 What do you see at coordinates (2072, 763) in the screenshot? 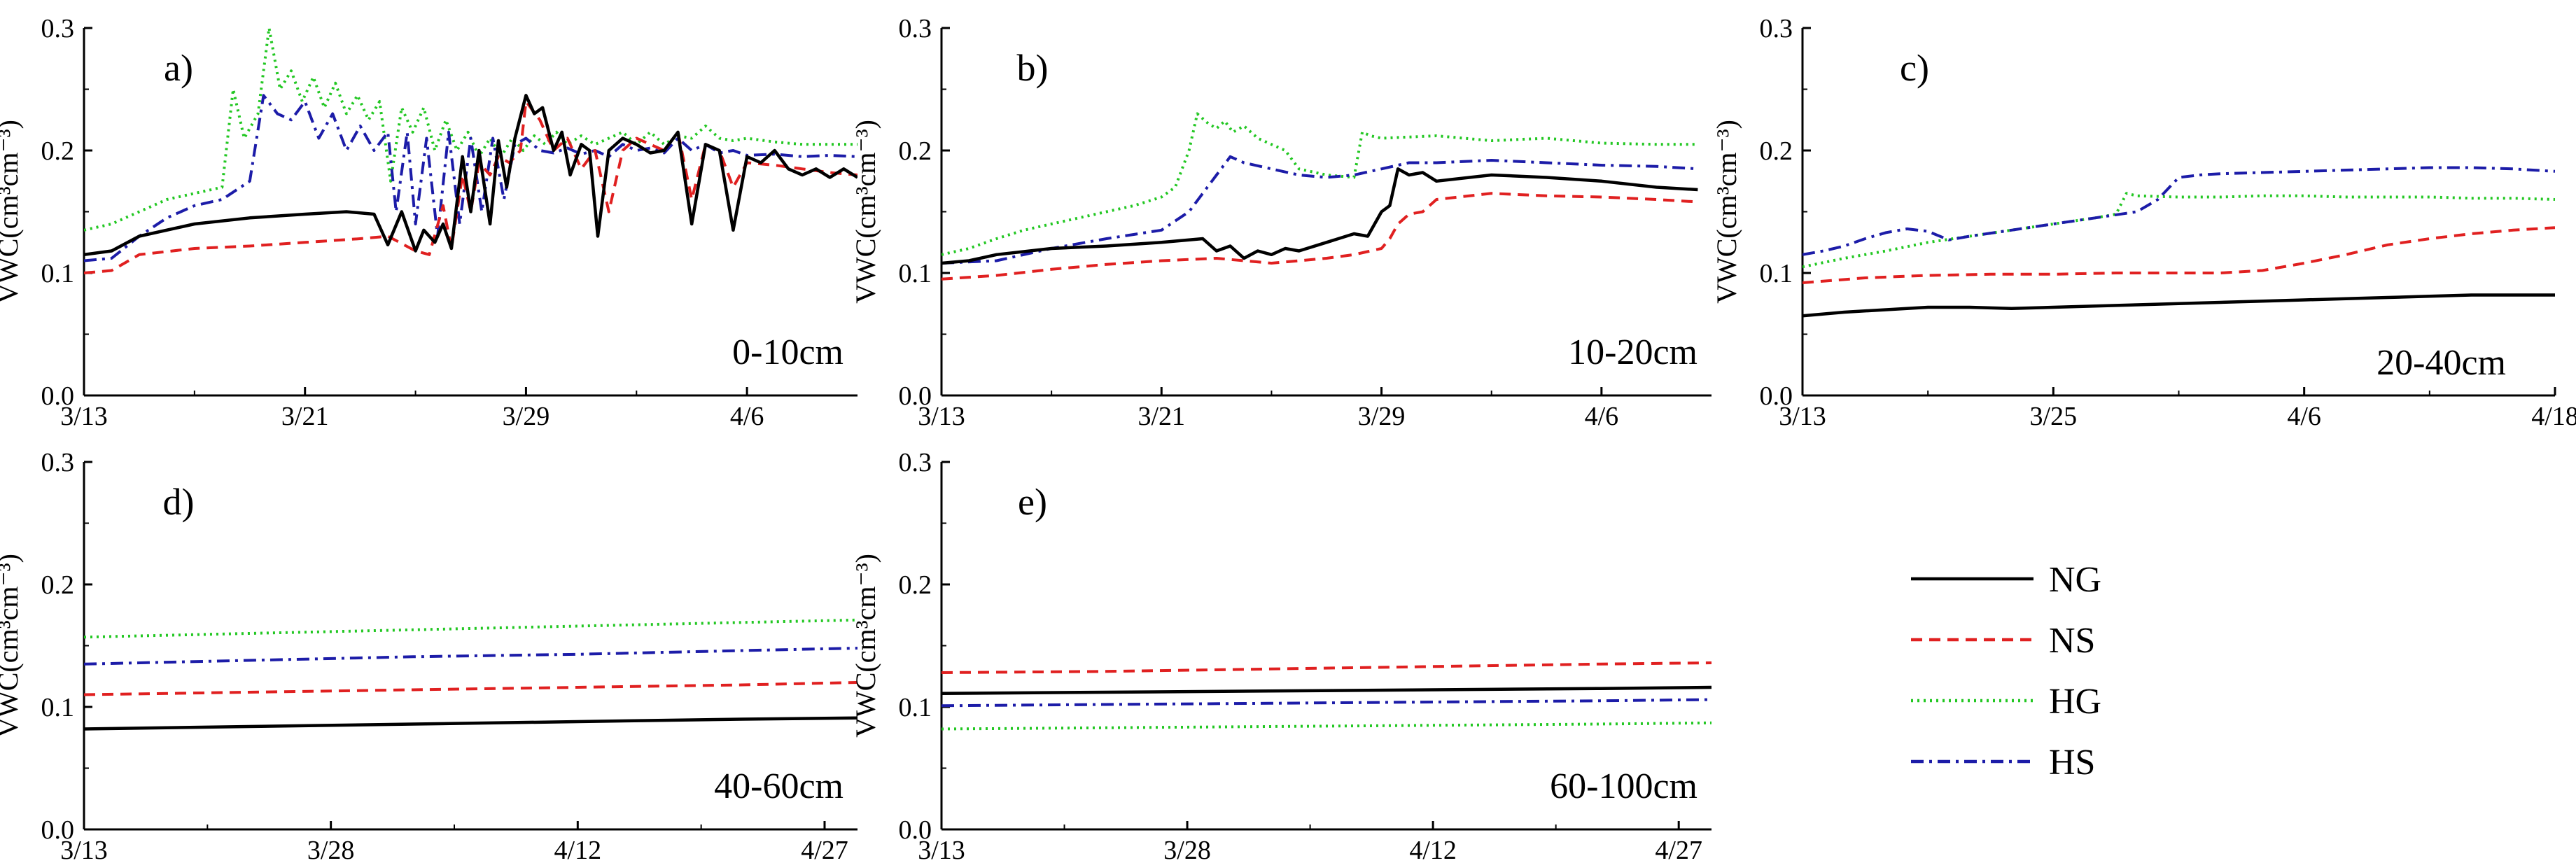
I see `legend-label: HS` at bounding box center [2072, 763].